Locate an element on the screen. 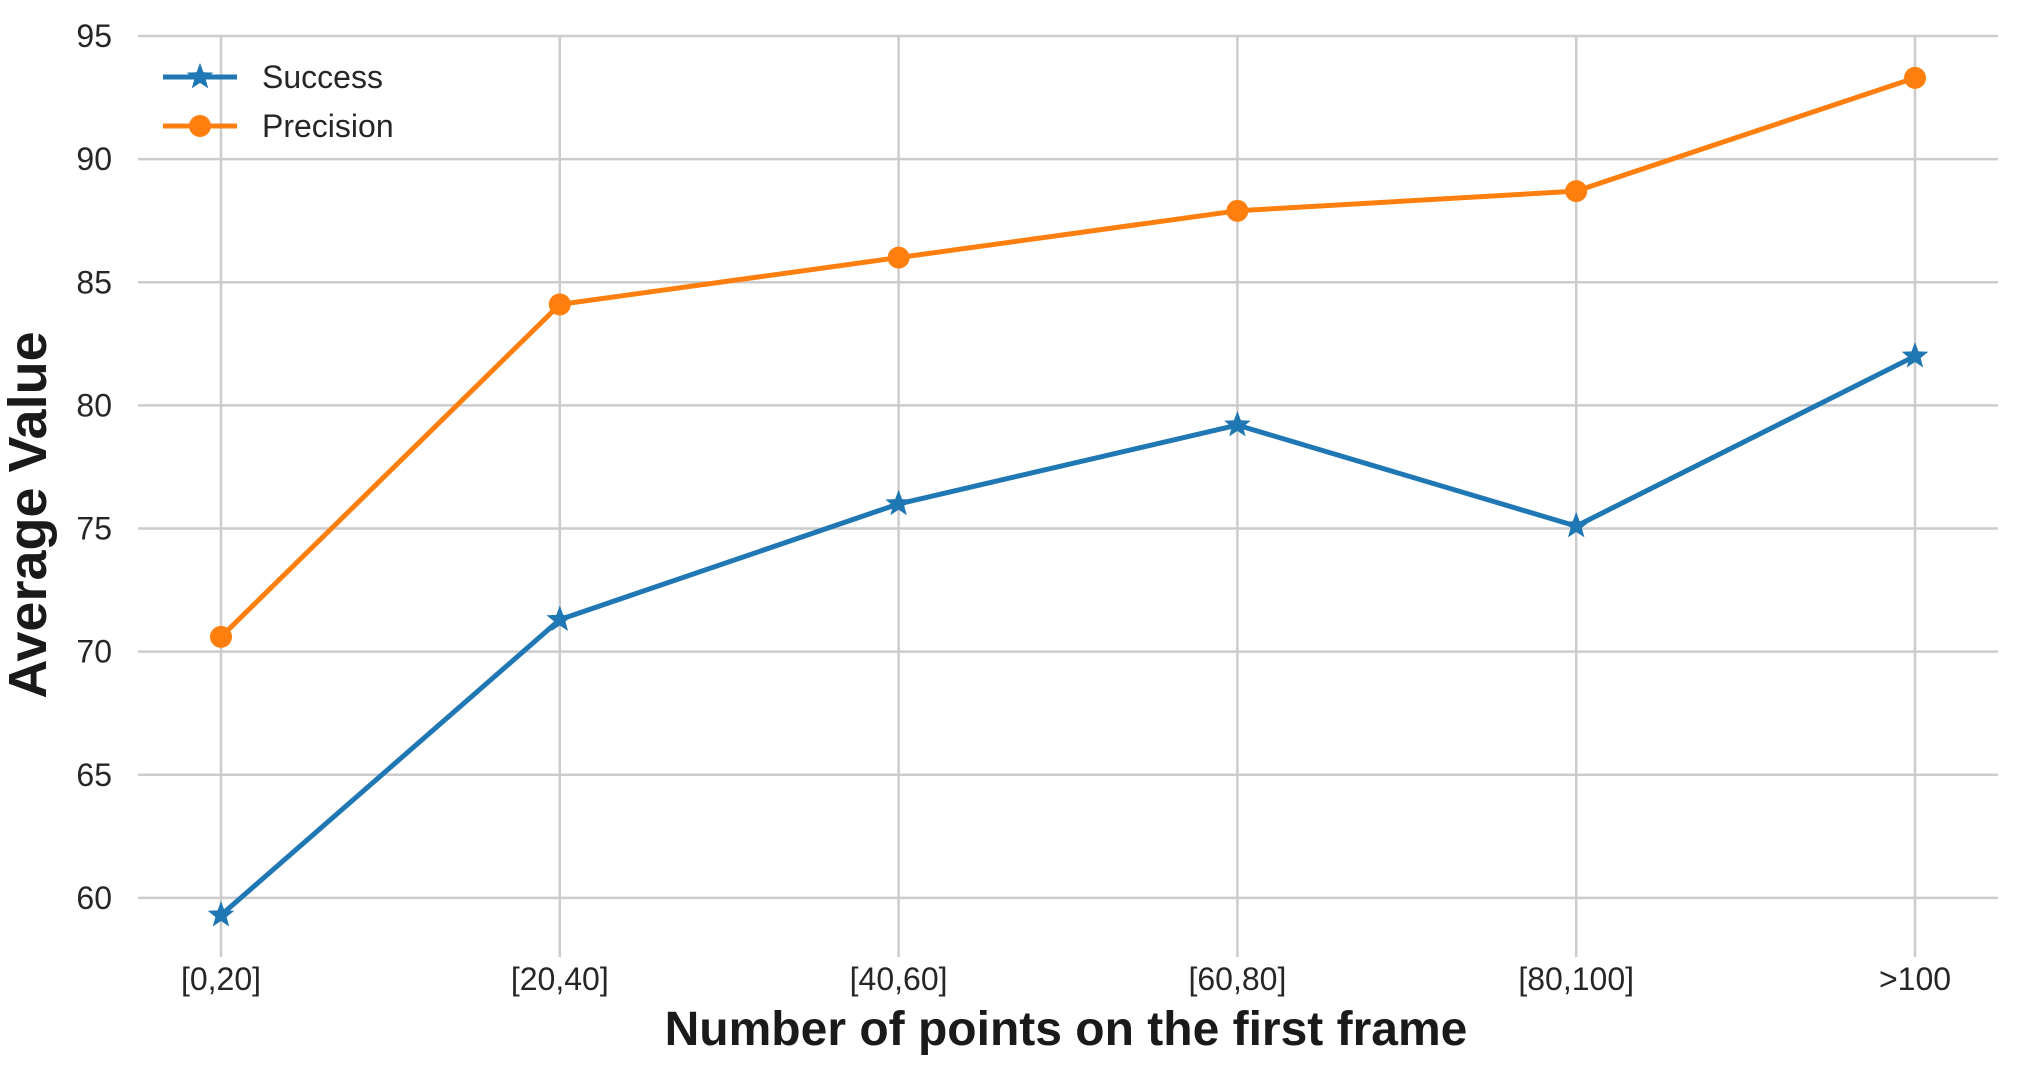  legend-entry-precision: Precision is located at coordinates (278, 126).